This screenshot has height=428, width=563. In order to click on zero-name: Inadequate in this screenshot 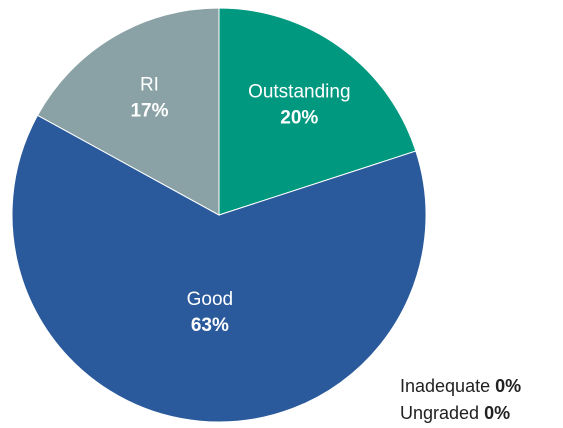, I will do `click(445, 386)`.